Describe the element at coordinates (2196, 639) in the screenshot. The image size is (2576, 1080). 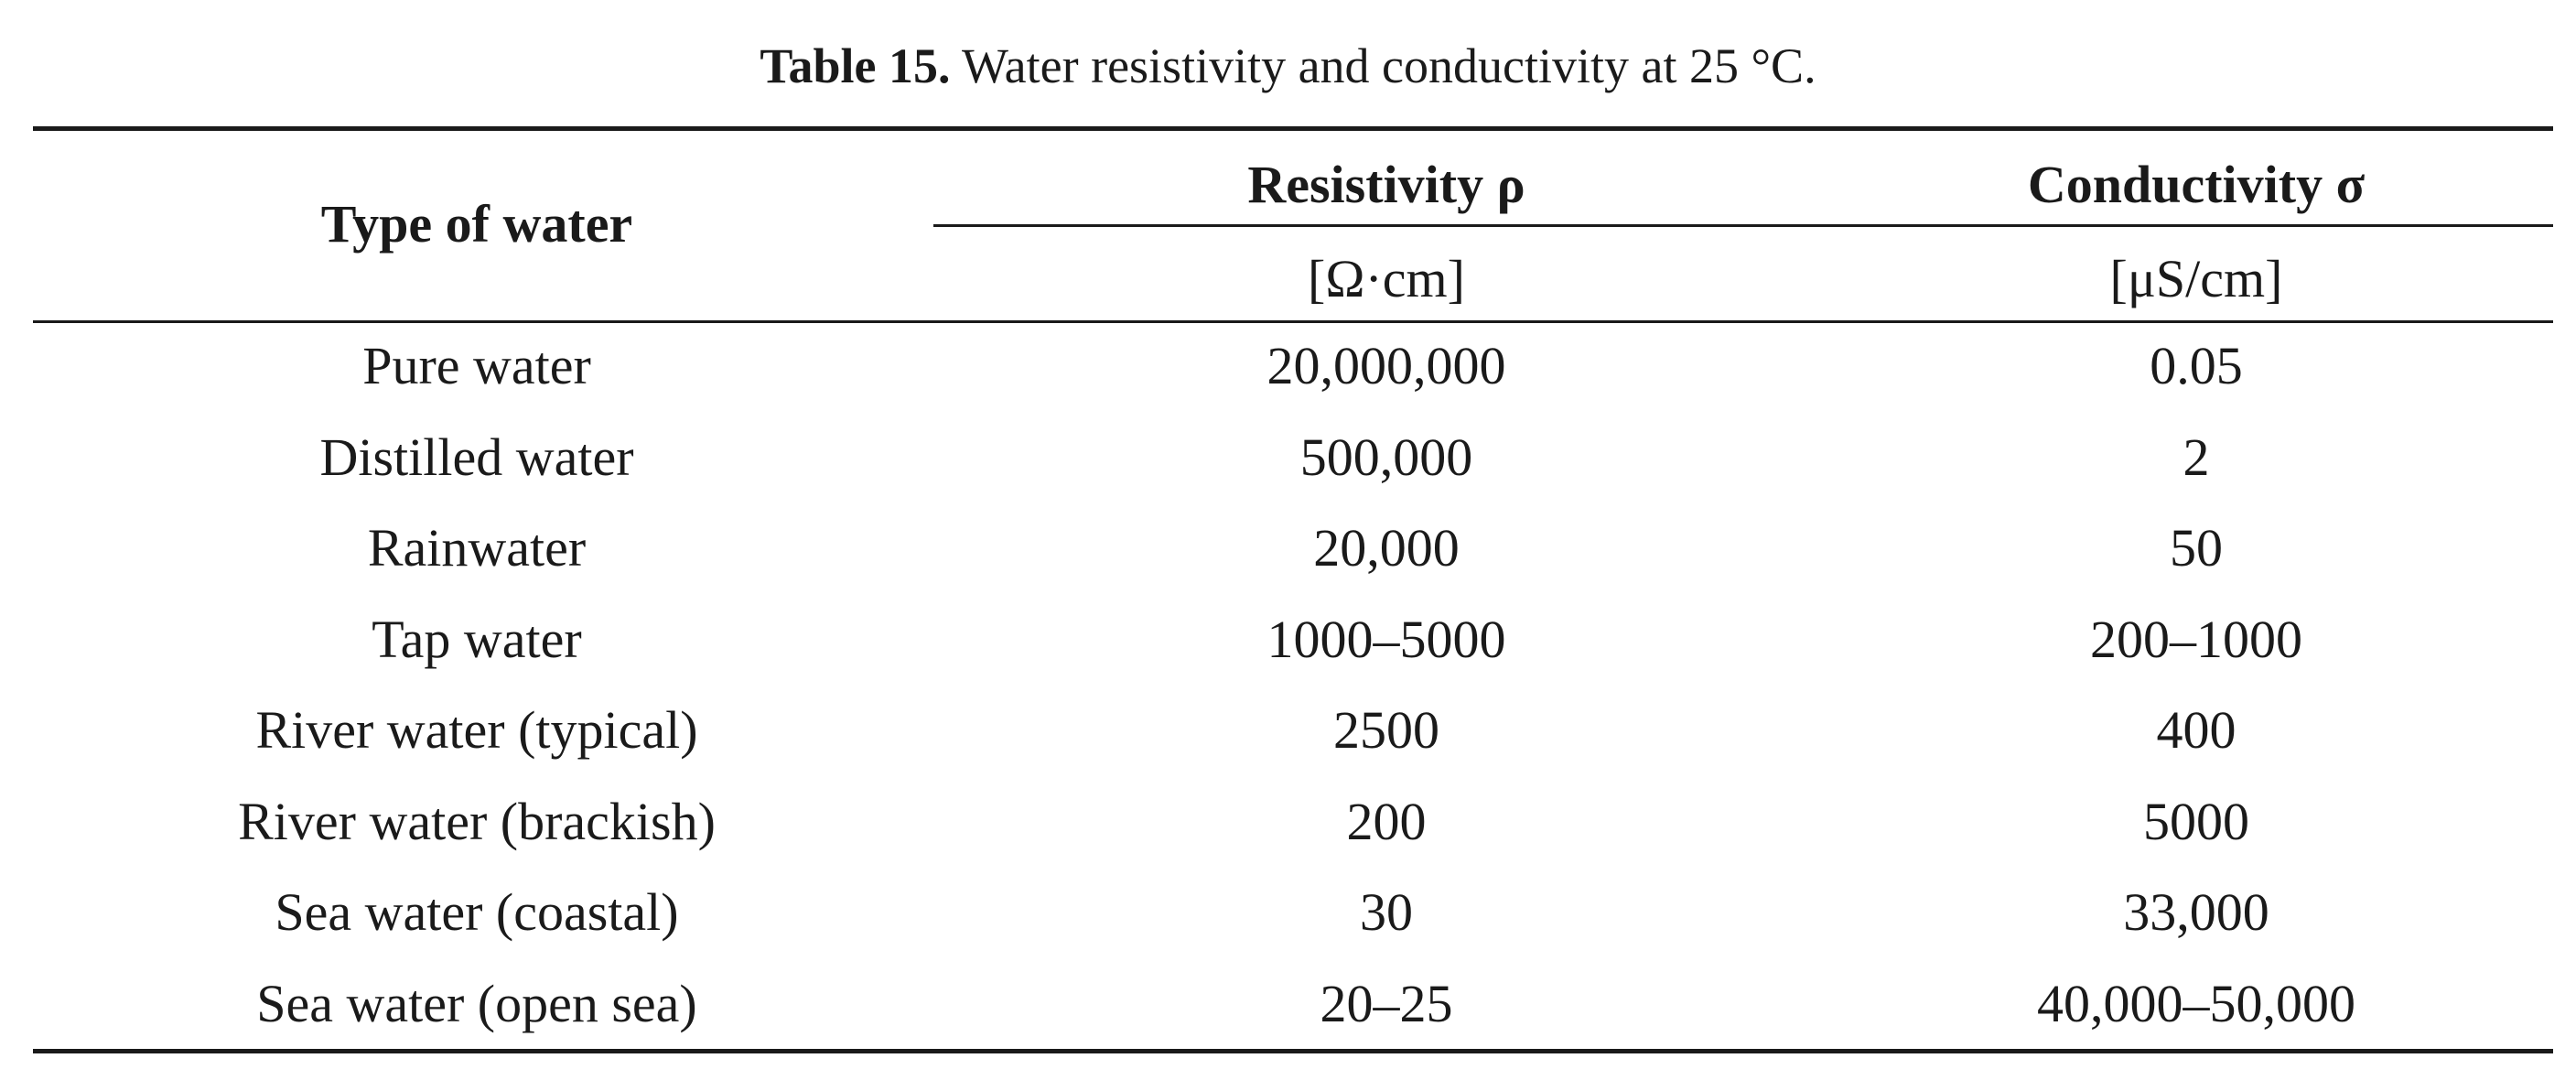
I see `table-cell: 200–1000` at that location.